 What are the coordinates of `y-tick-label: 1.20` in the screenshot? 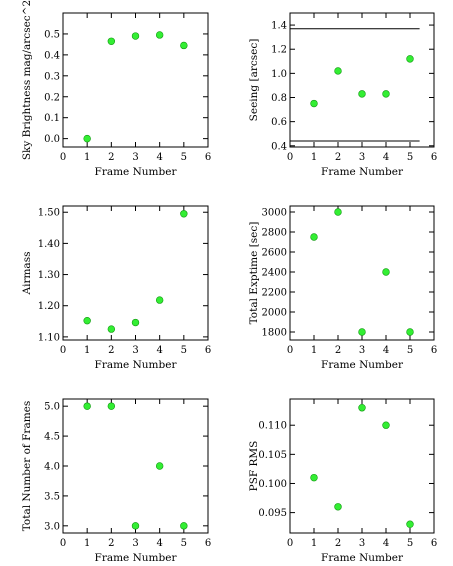 It's located at (49, 306).